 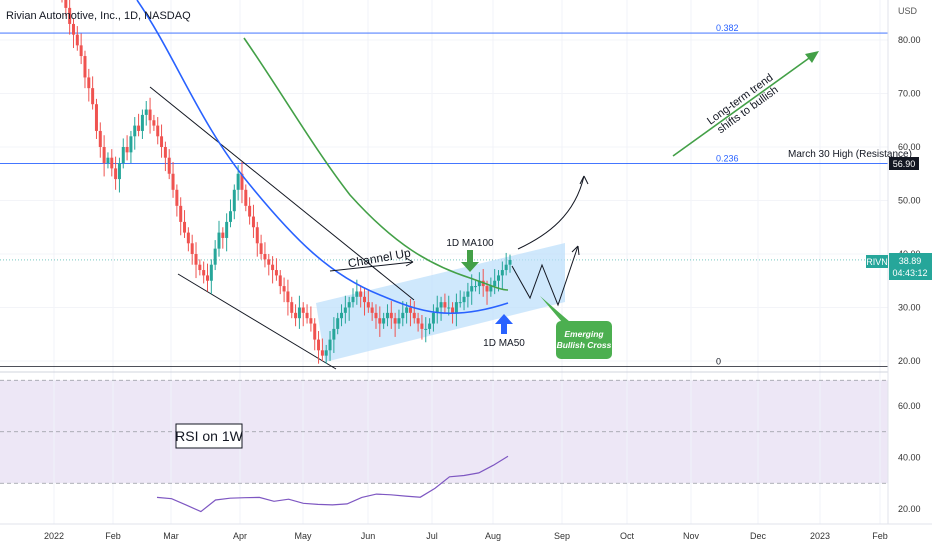 What do you see at coordinates (493, 536) in the screenshot?
I see `x-tick-label: Aug` at bounding box center [493, 536].